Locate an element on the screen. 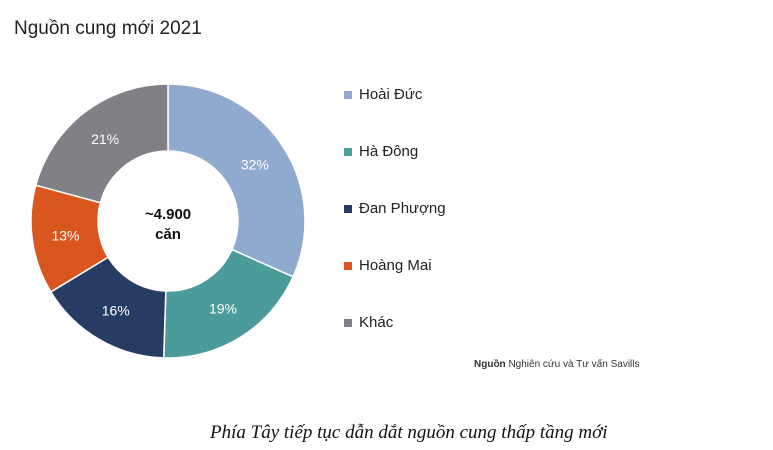 The height and width of the screenshot is (450, 773). slice-label-dan-phuong: 16% is located at coordinates (116, 310).